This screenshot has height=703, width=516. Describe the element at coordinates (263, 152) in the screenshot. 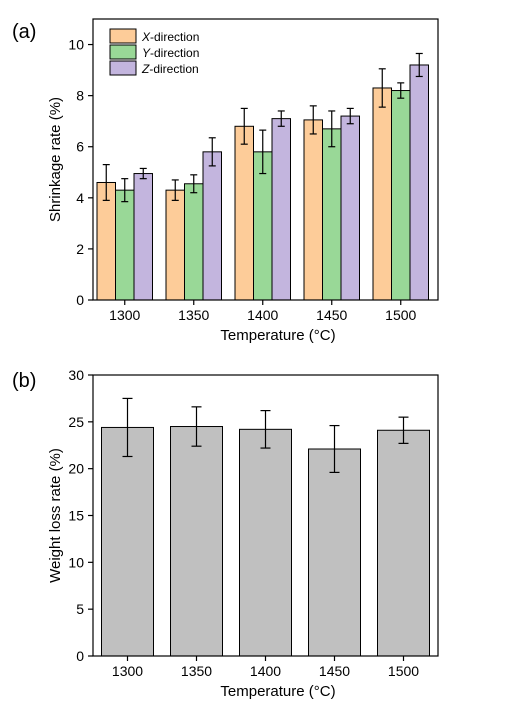

I see `error-bar-1400-y` at that location.